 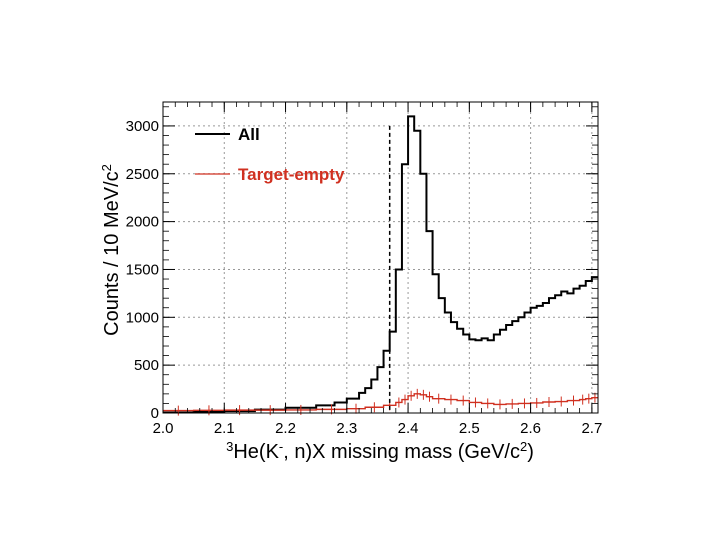 What do you see at coordinates (256, 452) in the screenshot?
I see `x-axis-title-part1: He(K` at bounding box center [256, 452].